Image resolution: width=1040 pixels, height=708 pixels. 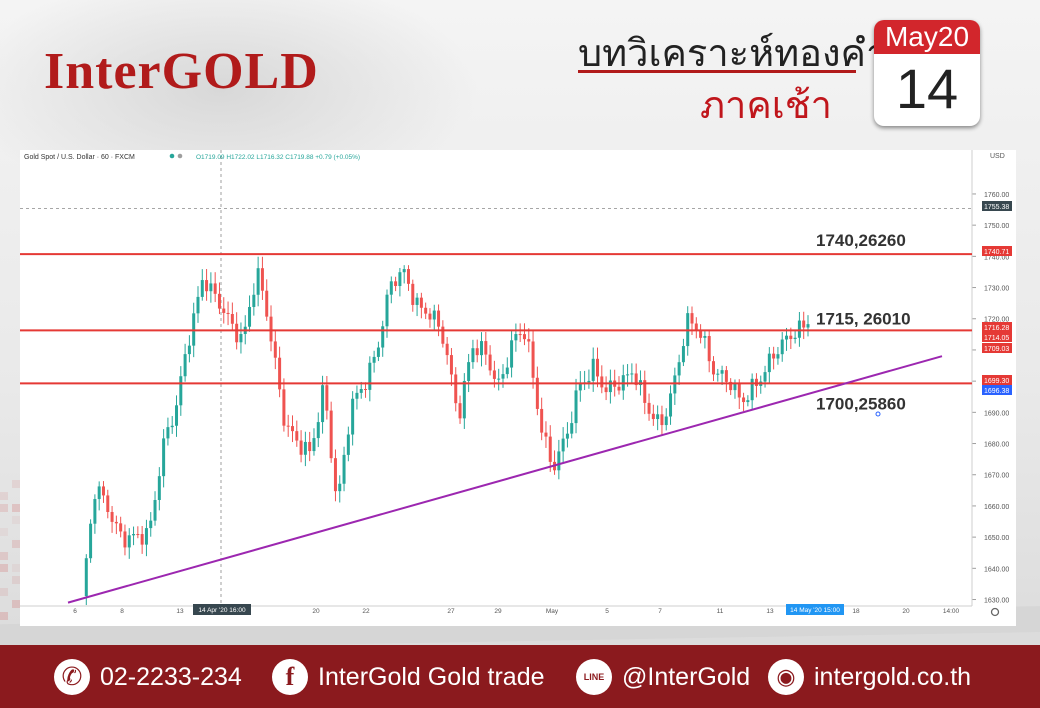 What do you see at coordinates (290, 677) in the screenshot?
I see `facebook-icon: f` at bounding box center [290, 677].